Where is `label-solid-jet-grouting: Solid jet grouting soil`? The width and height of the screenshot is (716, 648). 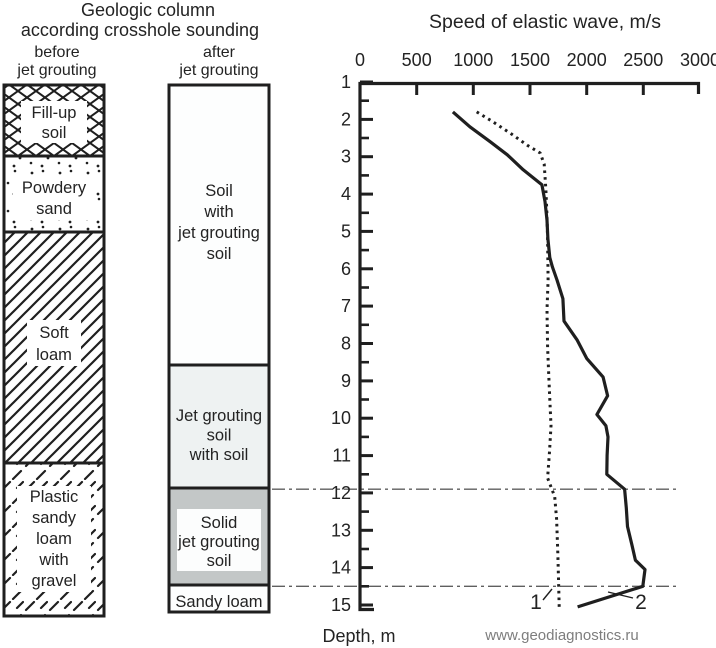 label-solid-jet-grouting: Solid jet grouting soil is located at coordinates (218, 542).